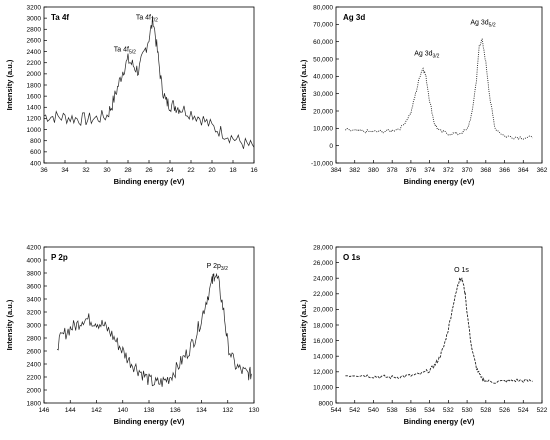 Image resolution: width=550 pixels, height=440 pixels. What do you see at coordinates (323, 77) in the screenshot?
I see `y-tick-label: 40,000` at bounding box center [323, 77].